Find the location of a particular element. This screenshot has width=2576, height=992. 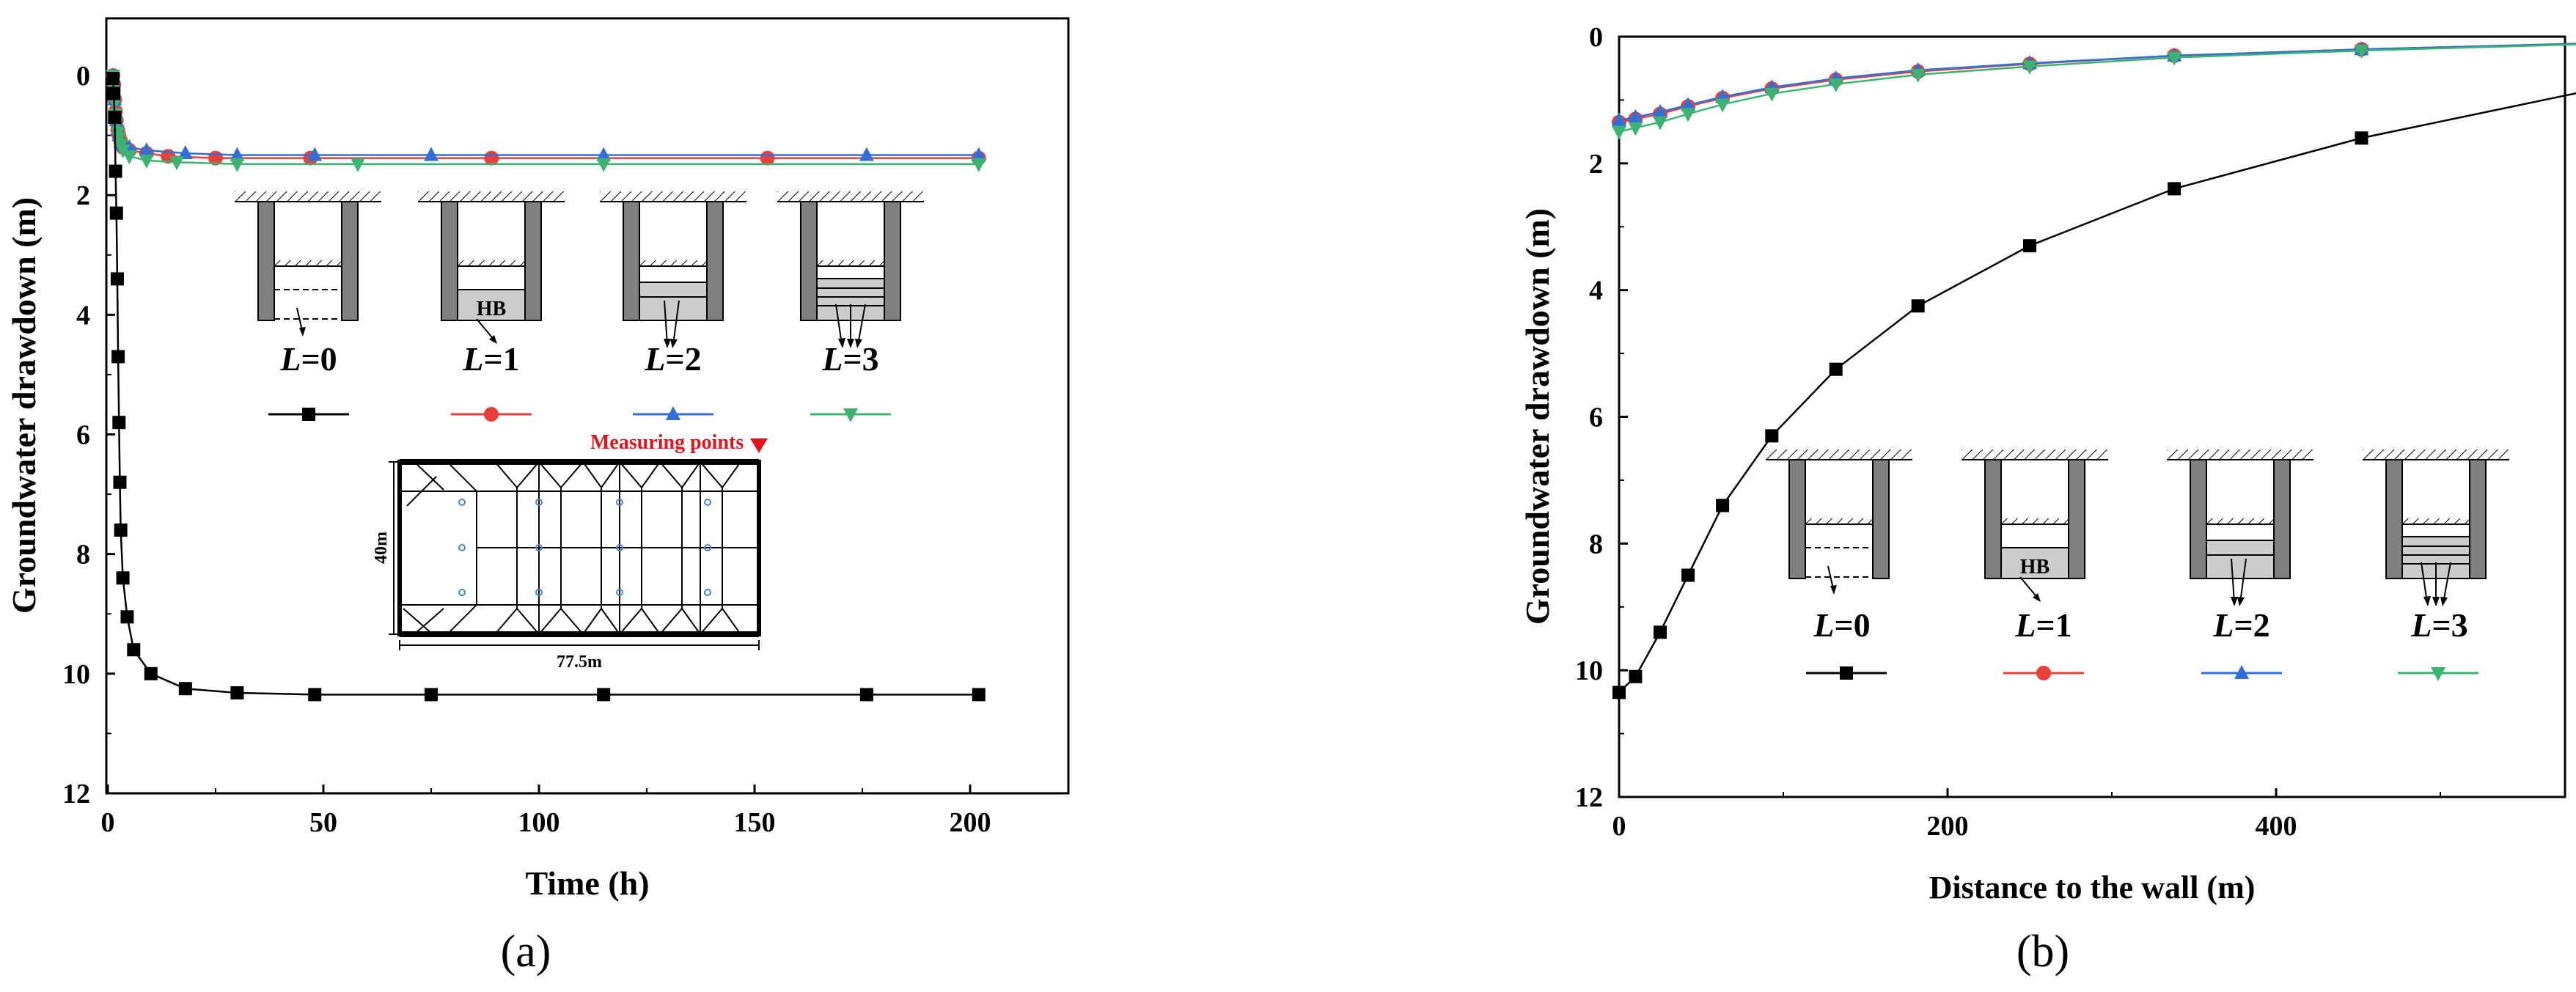

label-l2-a: L=2 is located at coordinates (673, 359).